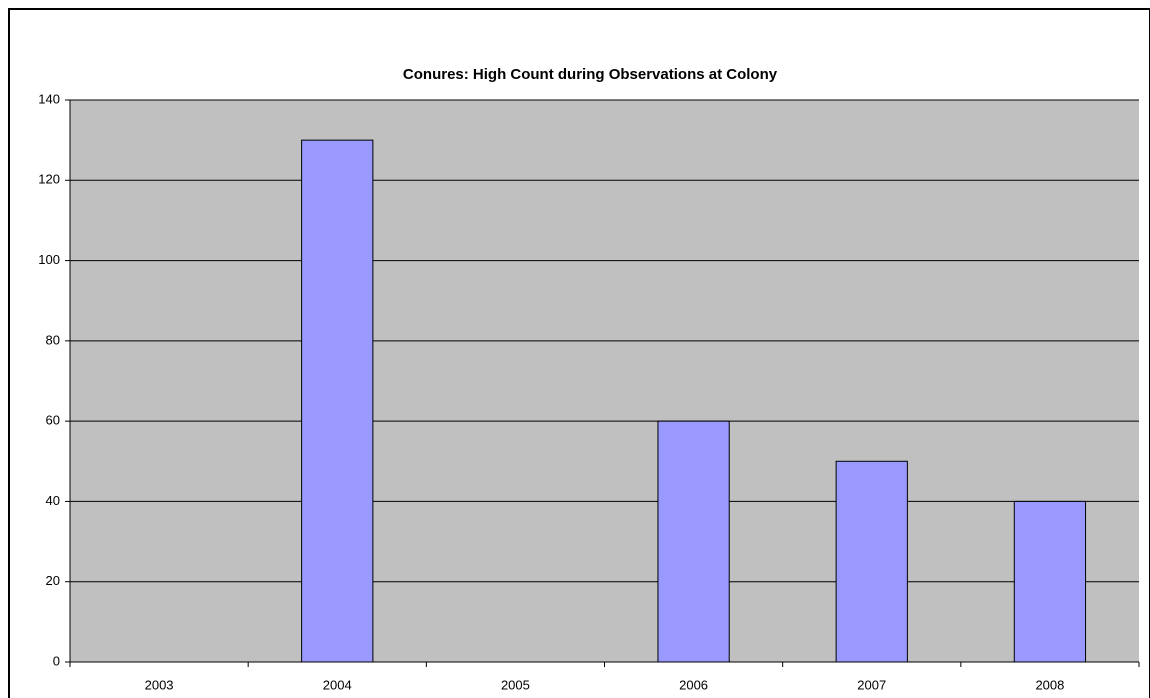 The height and width of the screenshot is (698, 1150). What do you see at coordinates (1049, 684) in the screenshot?
I see `x-tick-label: 2008` at bounding box center [1049, 684].